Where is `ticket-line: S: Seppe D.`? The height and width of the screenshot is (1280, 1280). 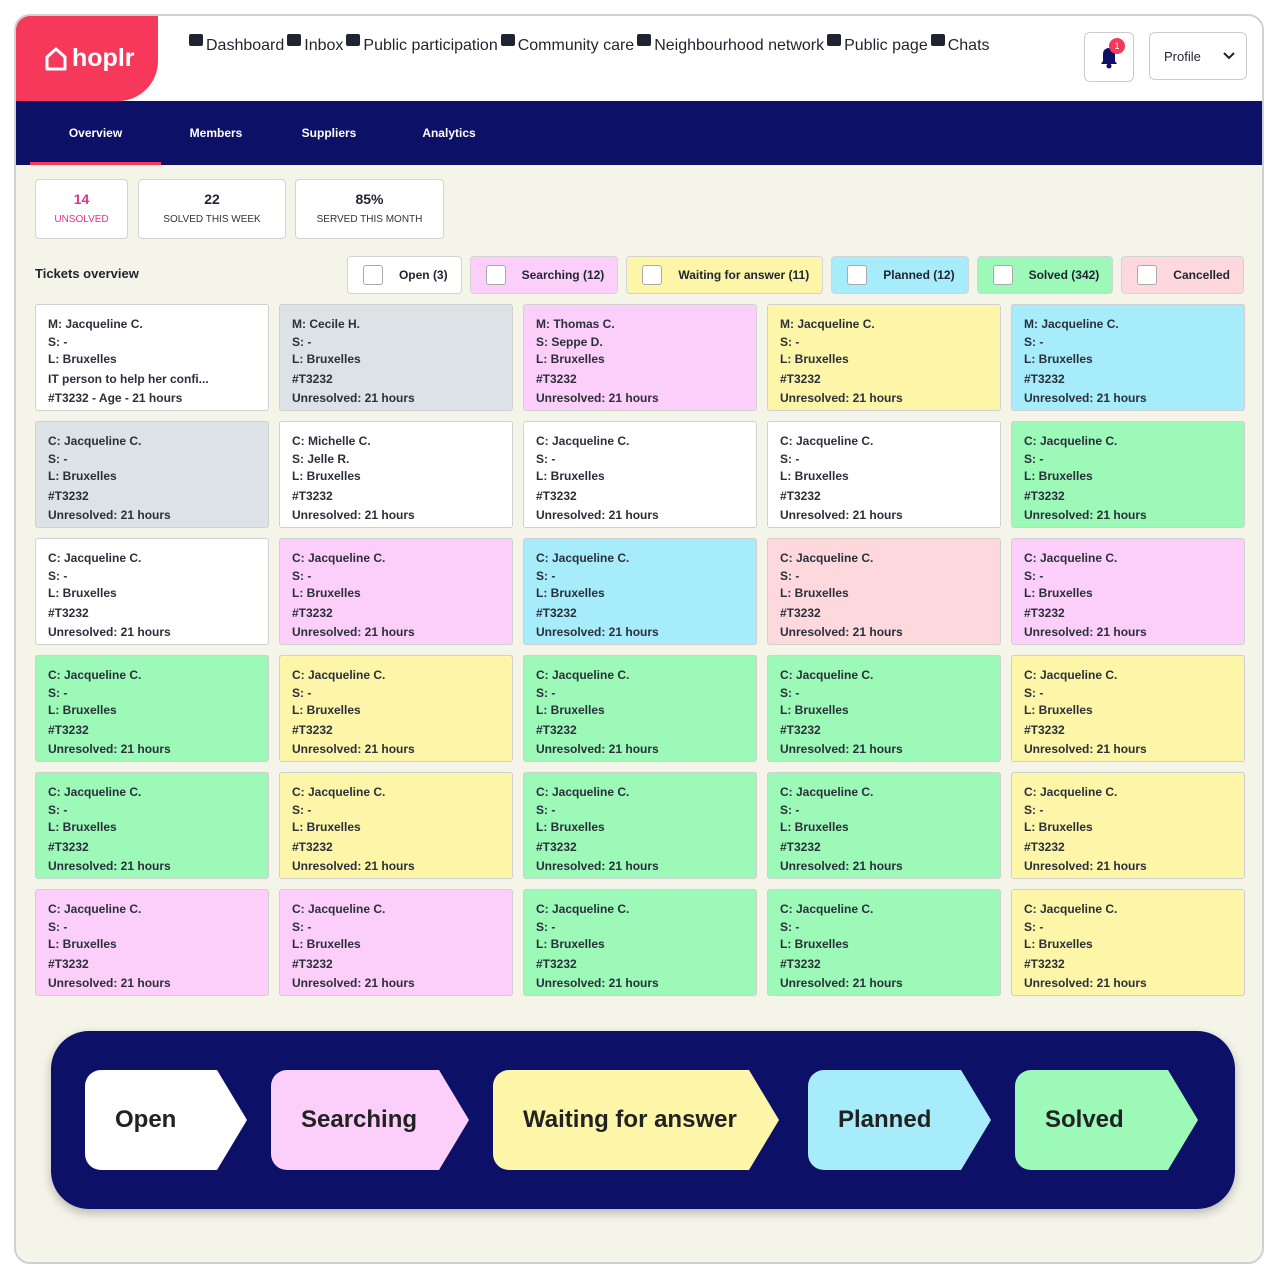 ticket-line: S: Seppe D. is located at coordinates (569, 341).